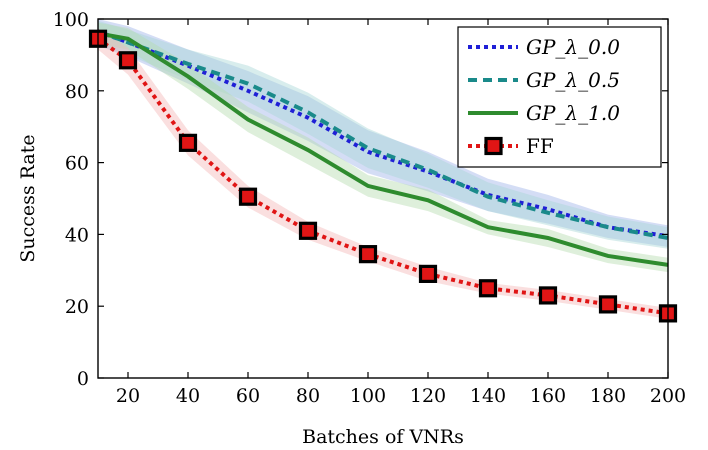 This screenshot has height=450, width=708. I want to click on y-tick-label: 80, so click(77, 92).